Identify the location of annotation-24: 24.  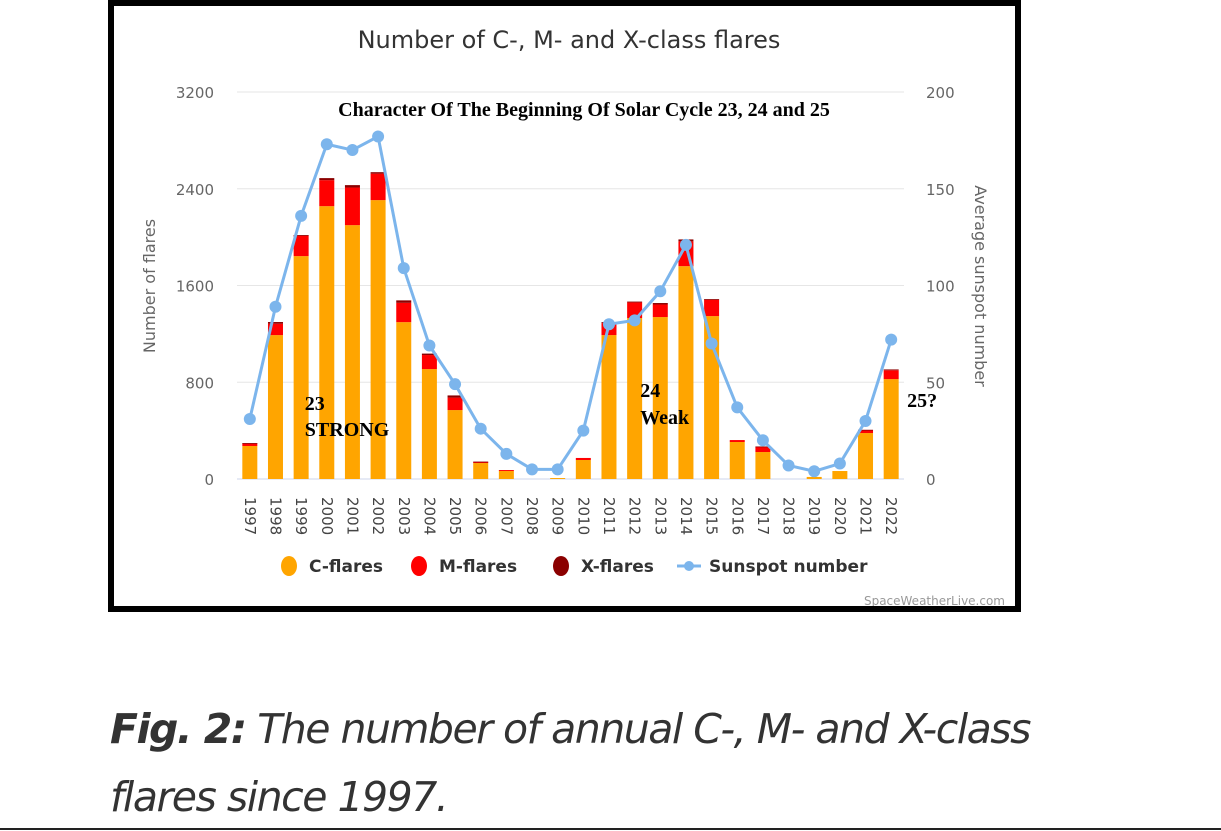
(650, 391).